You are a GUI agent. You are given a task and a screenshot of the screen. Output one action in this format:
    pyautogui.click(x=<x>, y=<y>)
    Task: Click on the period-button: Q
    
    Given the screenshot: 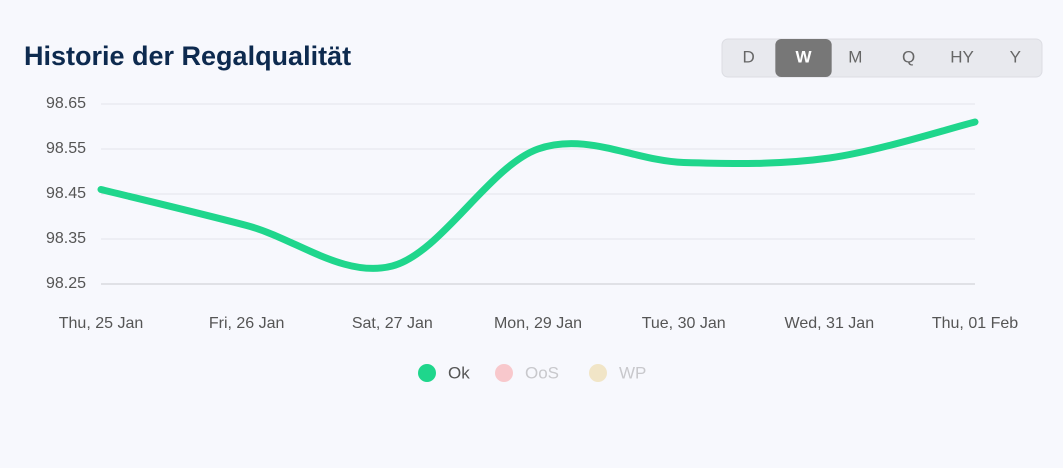 What is the action you would take?
    pyautogui.click(x=908, y=56)
    